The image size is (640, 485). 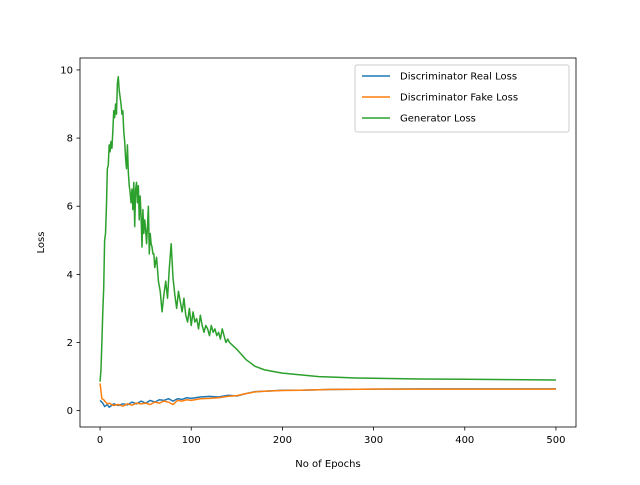 What do you see at coordinates (458, 77) in the screenshot?
I see `legend-label-discriminator-real: Discriminator Real Loss` at bounding box center [458, 77].